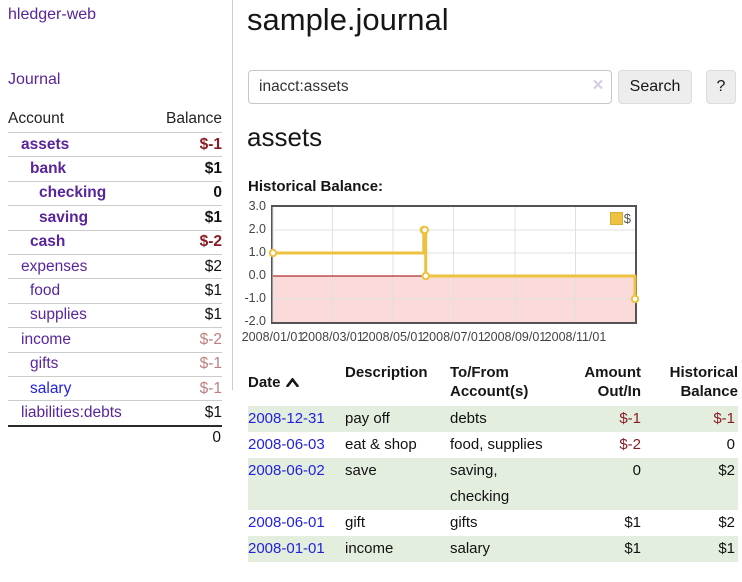  What do you see at coordinates (703, 382) in the screenshot?
I see `register-col-balance: Historical Balance` at bounding box center [703, 382].